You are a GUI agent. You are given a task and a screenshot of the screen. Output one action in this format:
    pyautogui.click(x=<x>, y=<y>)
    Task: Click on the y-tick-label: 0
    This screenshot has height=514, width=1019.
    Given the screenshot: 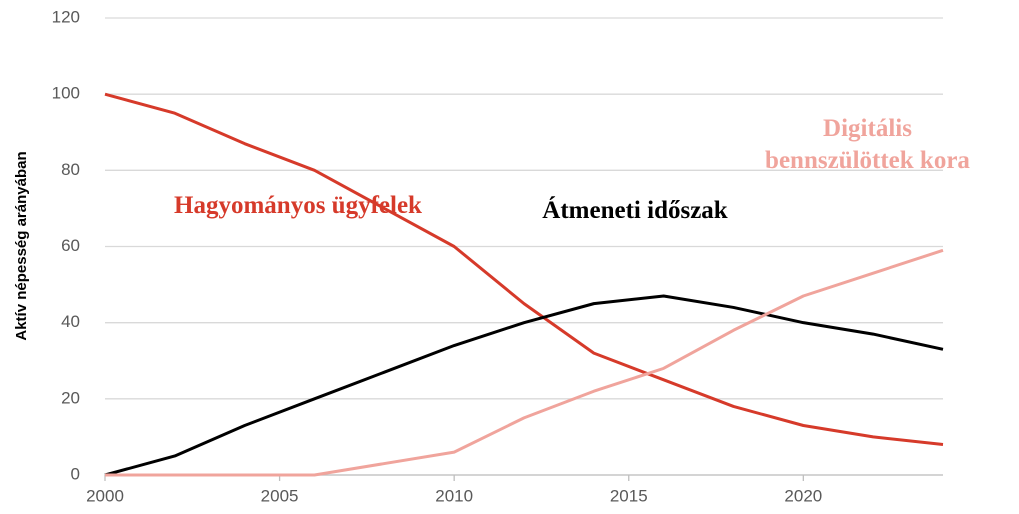 What is the action you would take?
    pyautogui.click(x=75, y=473)
    